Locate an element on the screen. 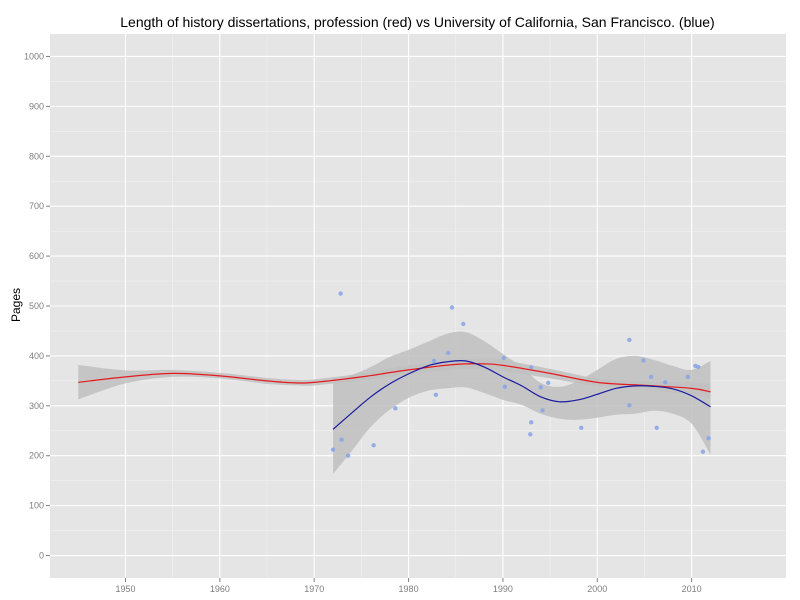 This screenshot has height=600, width=800. y-tick-label: 1000 is located at coordinates (34, 56).